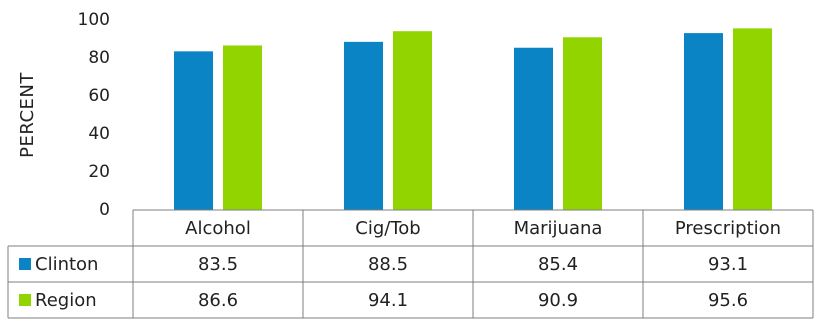 The image size is (817, 320). What do you see at coordinates (99, 58) in the screenshot?
I see `y-tick-label: 80` at bounding box center [99, 58].